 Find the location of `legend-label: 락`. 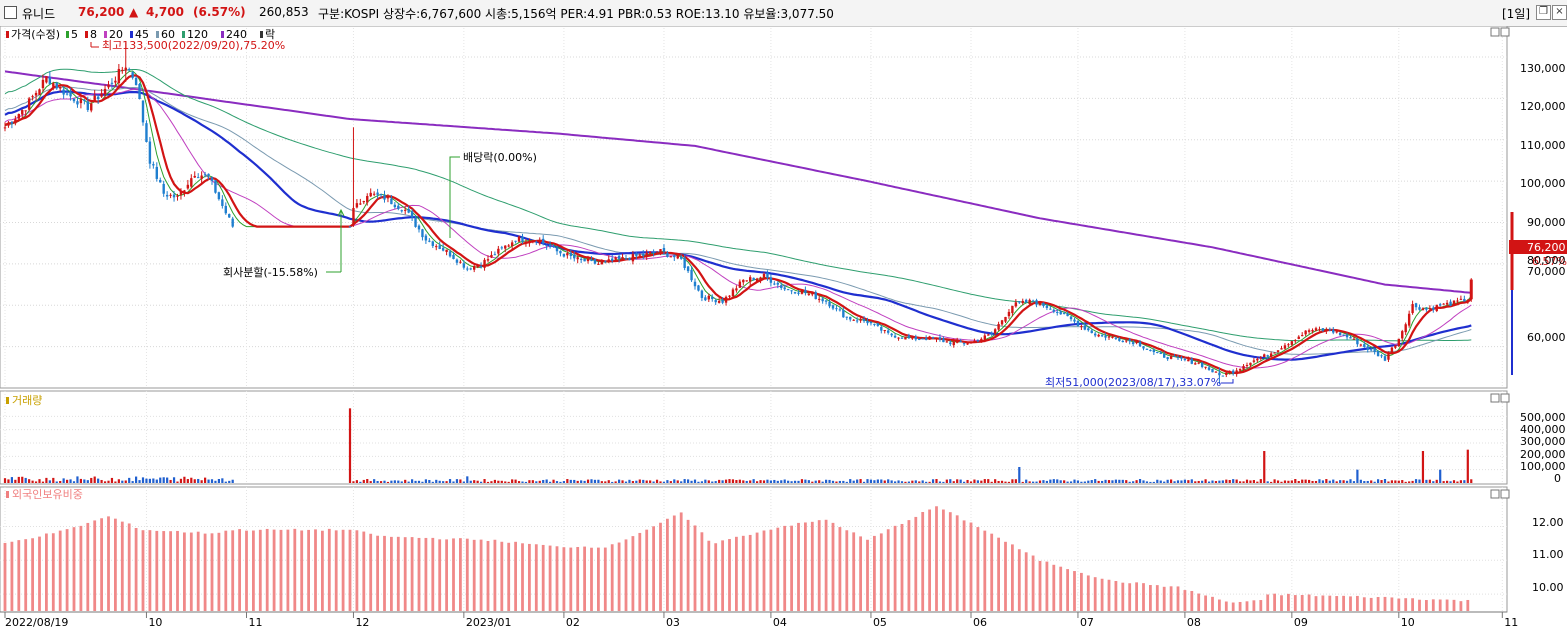

legend-label: 락 is located at coordinates (270, 34).